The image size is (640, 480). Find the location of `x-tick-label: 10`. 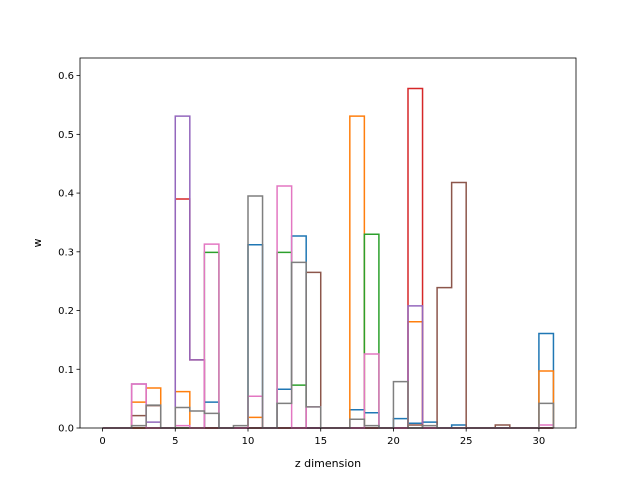

x-tick-label: 10 is located at coordinates (248, 441).